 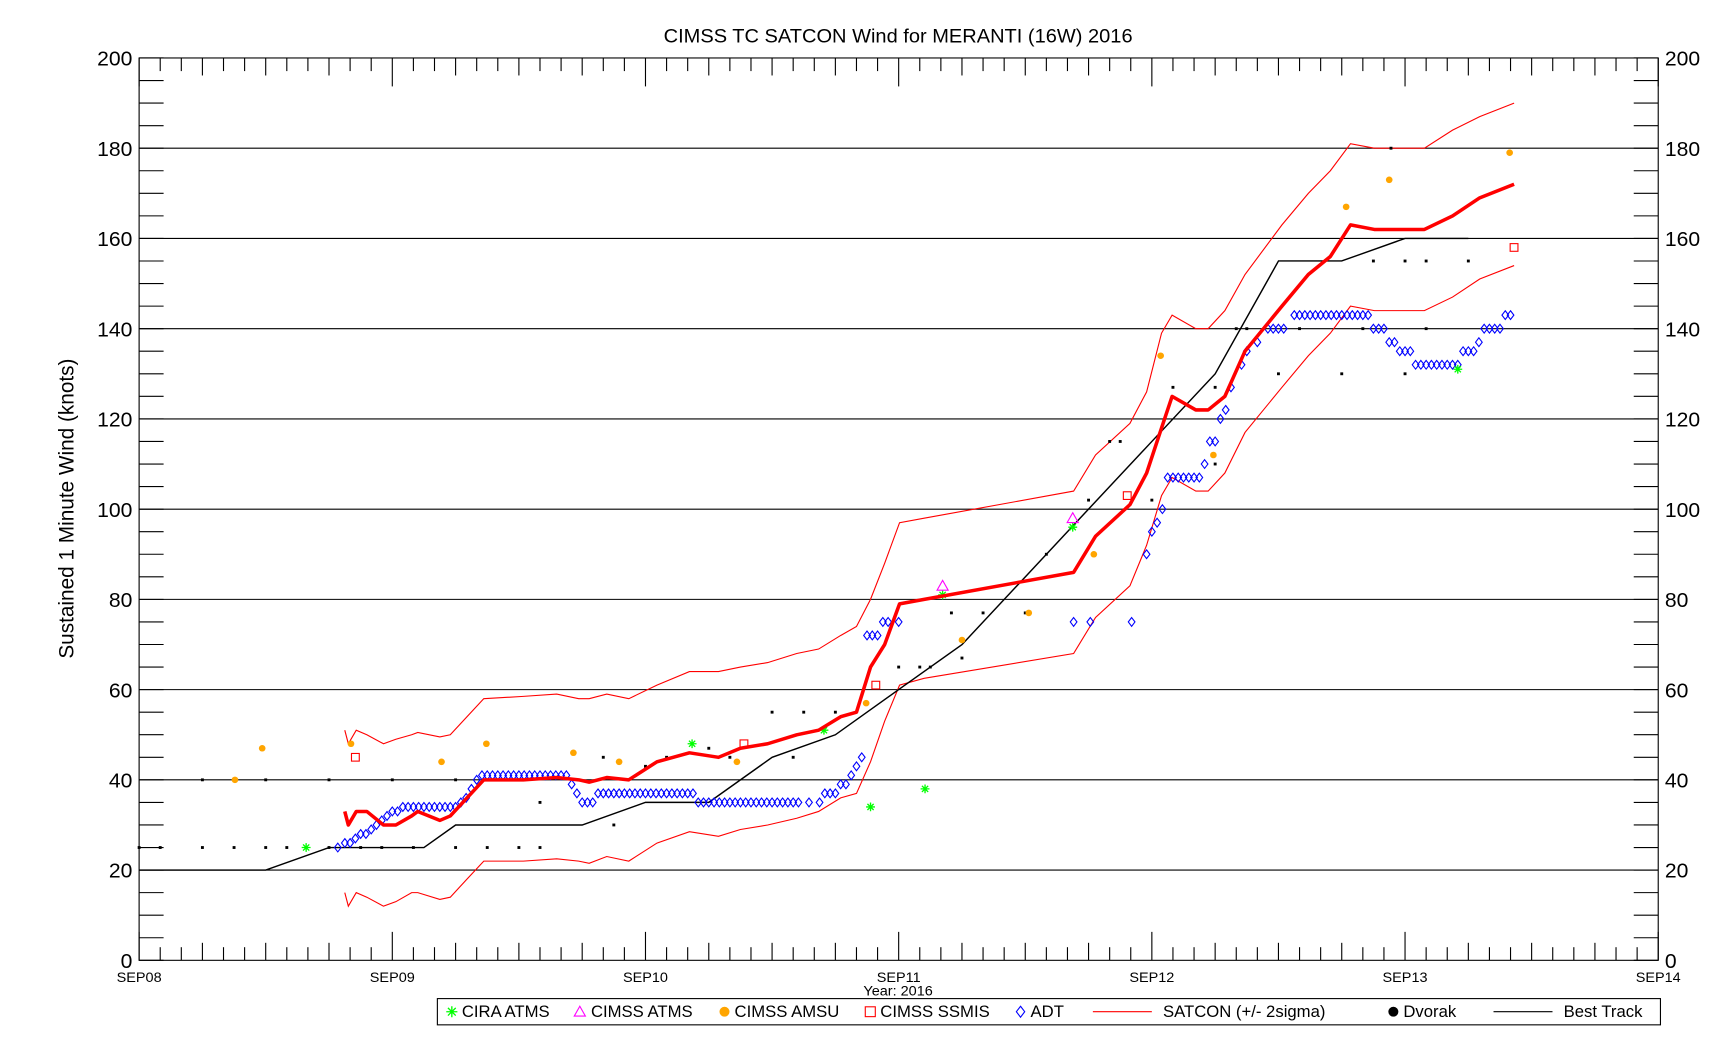 What do you see at coordinates (1604, 1011) in the screenshot?
I see `legend-best-track: Best Track` at bounding box center [1604, 1011].